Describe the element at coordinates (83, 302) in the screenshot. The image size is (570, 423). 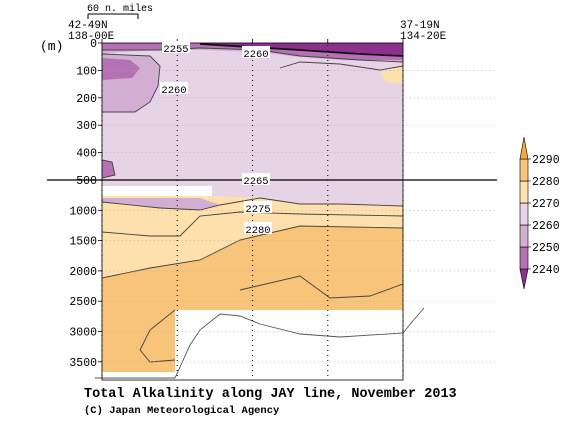
I see `y-tick-label: 2500` at that location.